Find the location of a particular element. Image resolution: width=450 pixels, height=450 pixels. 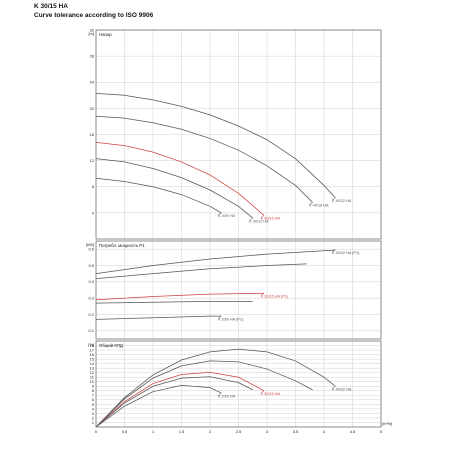

series-label: K 40/22 HA (P1) is located at coordinates (346, 253).